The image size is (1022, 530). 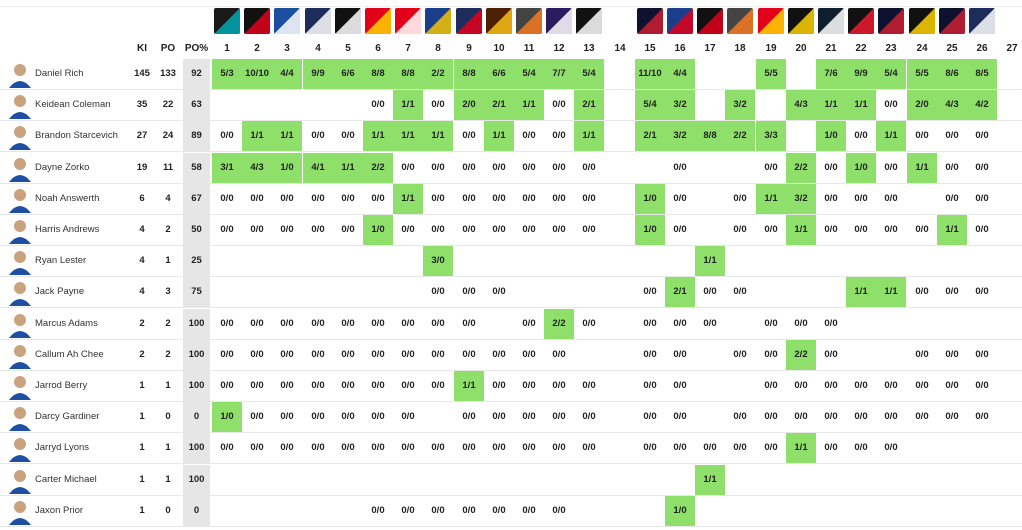 What do you see at coordinates (408, 21) in the screenshot?
I see `sydney-logo-icon` at bounding box center [408, 21].